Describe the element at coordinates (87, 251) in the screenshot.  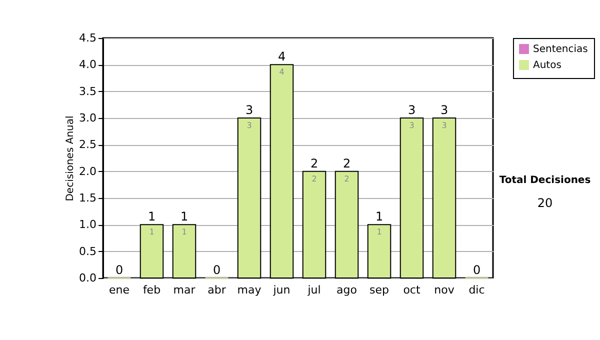
I see `y-tick-label: 0.5` at that location.